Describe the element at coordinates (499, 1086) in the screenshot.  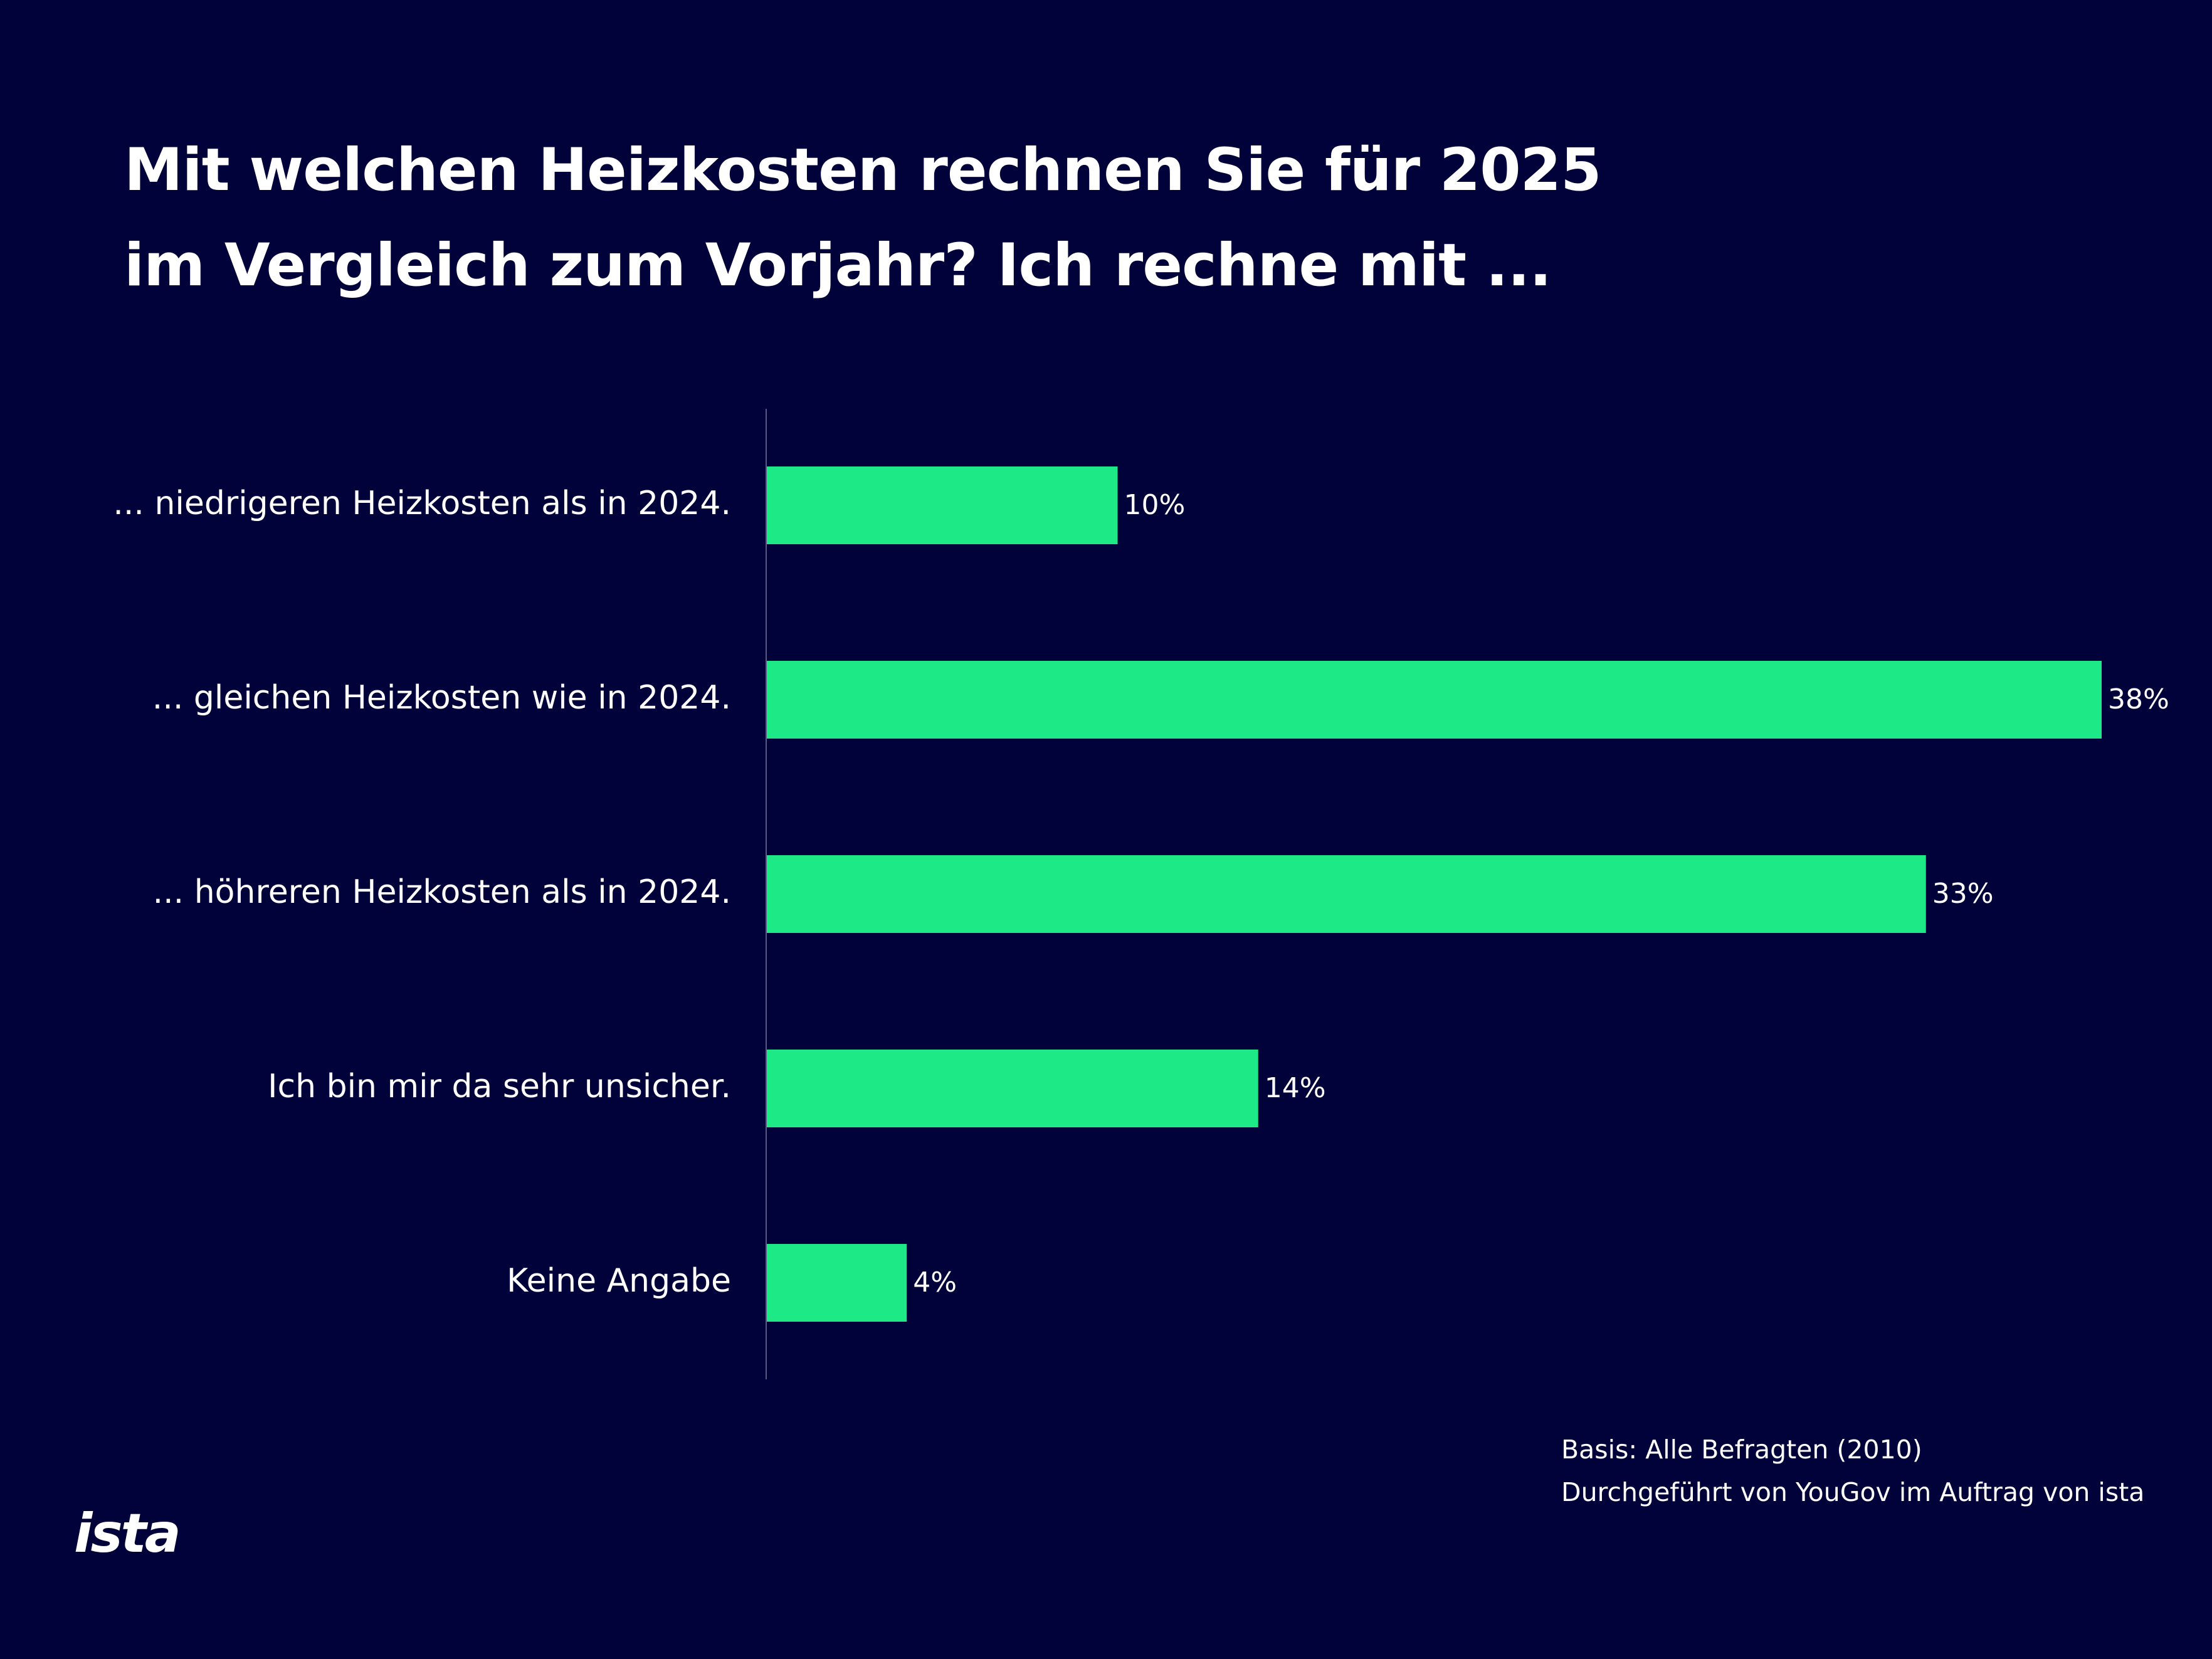
I see `category-label-4: Ich bin mir da sehr unsicher.` at that location.